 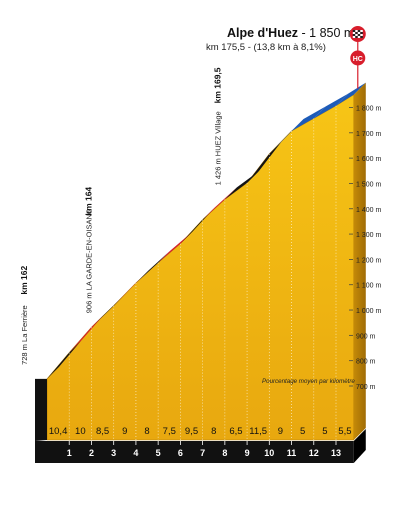 What do you see at coordinates (368, 286) in the screenshot?
I see `y-tick-label: 1 100 m` at bounding box center [368, 286].